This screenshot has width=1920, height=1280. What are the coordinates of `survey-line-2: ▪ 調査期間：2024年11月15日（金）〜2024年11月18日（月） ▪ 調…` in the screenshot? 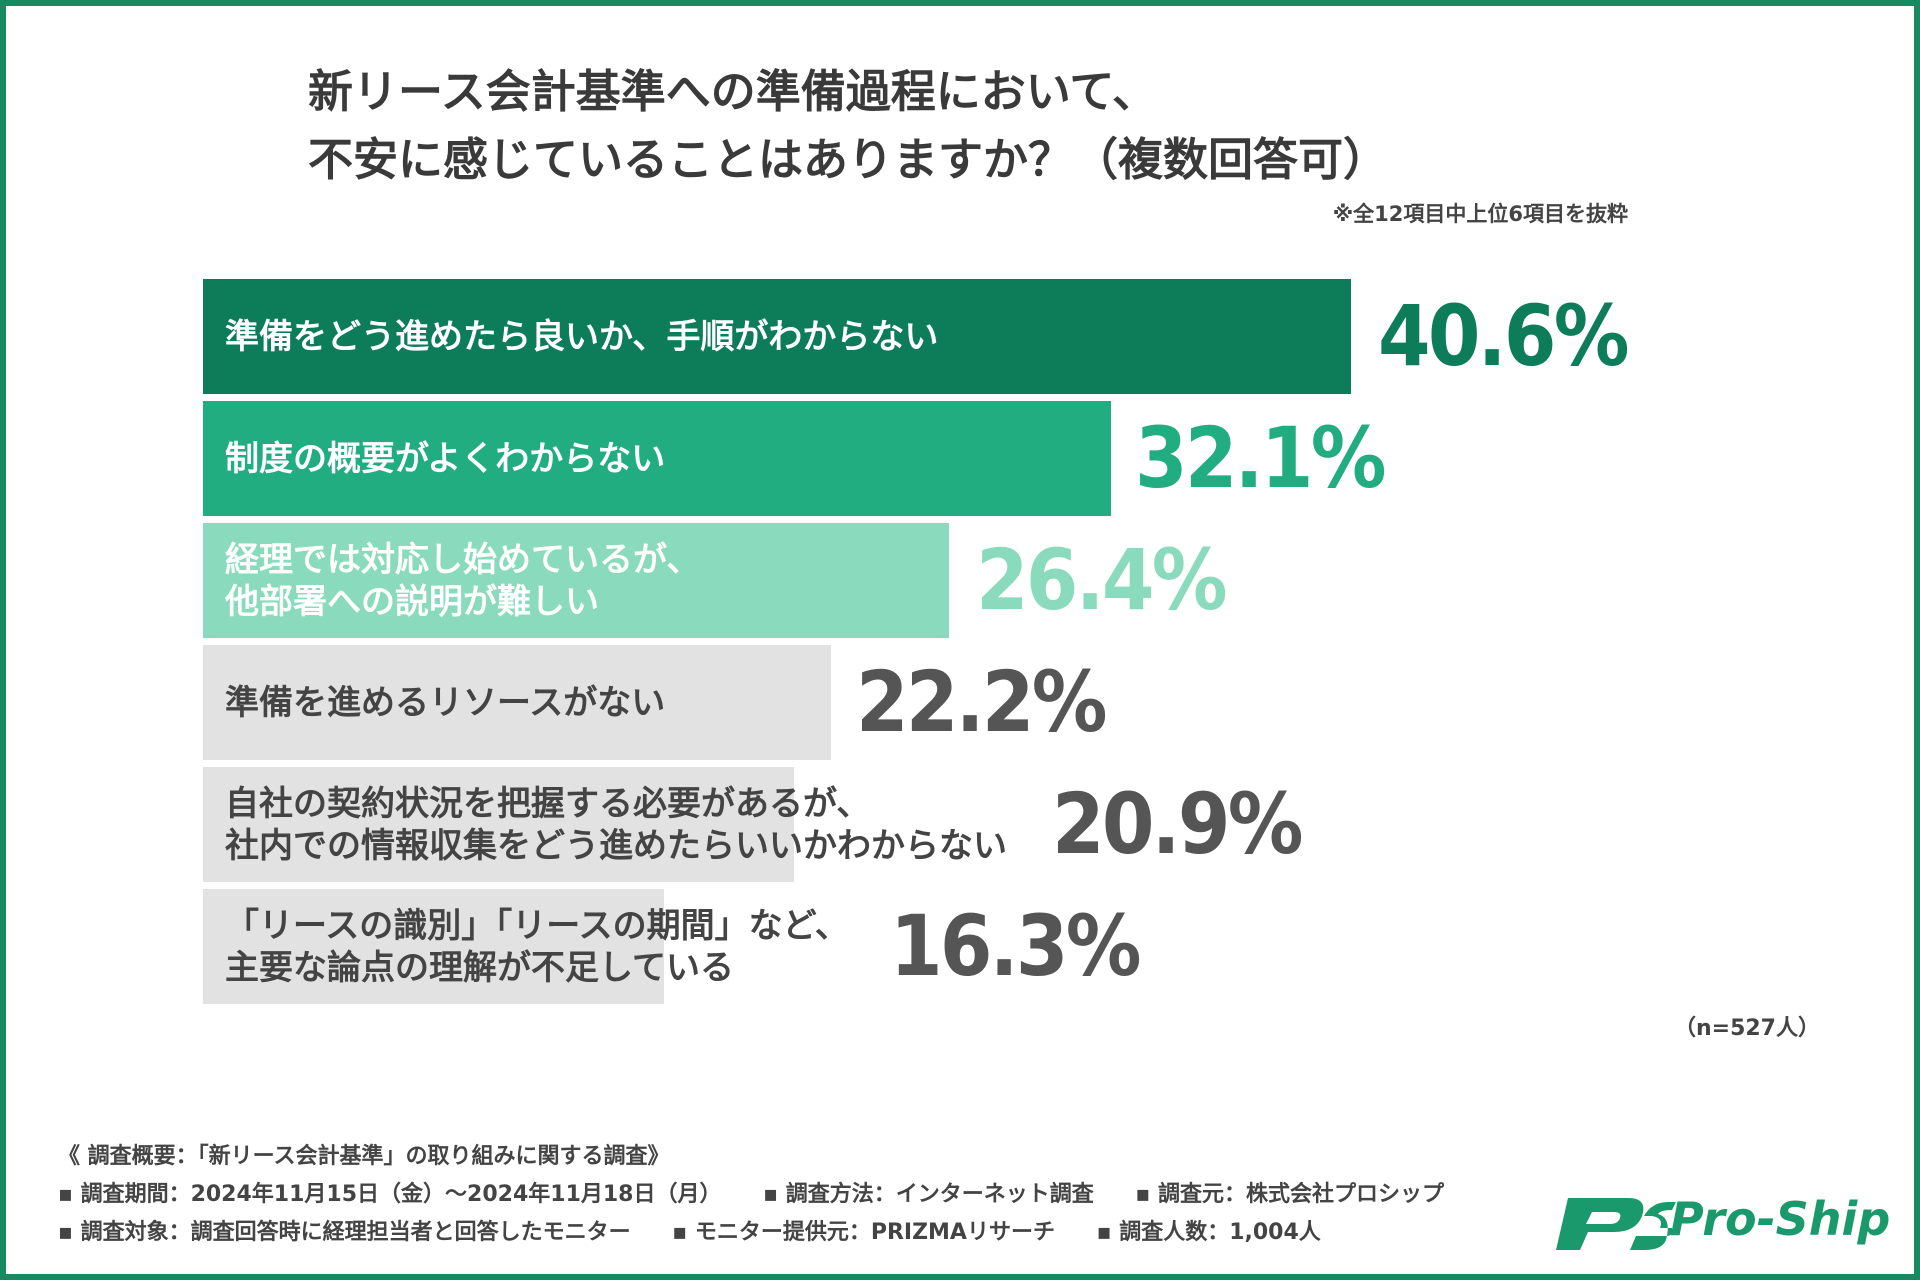 It's located at (808, 1195).